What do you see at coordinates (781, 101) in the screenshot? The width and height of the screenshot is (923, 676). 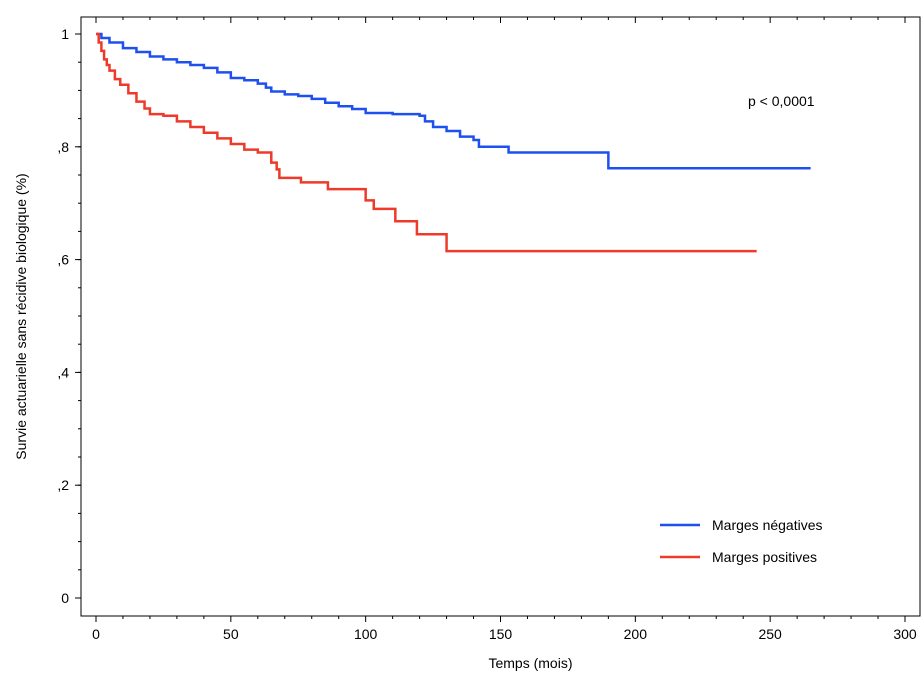 I see `p-value-annotation: p < 0,0001` at bounding box center [781, 101].